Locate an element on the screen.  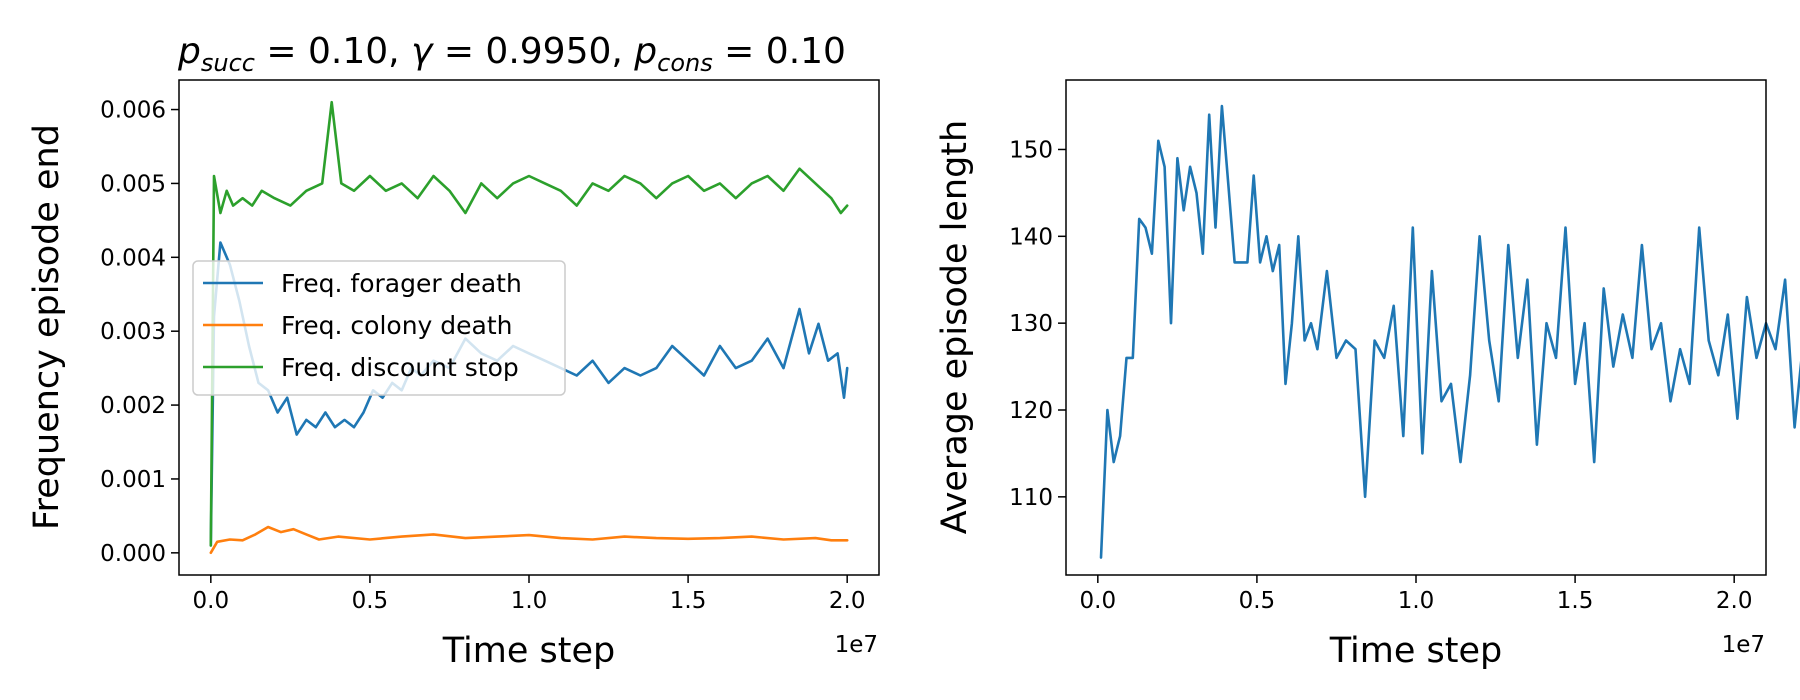
right-y-tick-label: 130 is located at coordinates (1031, 324).